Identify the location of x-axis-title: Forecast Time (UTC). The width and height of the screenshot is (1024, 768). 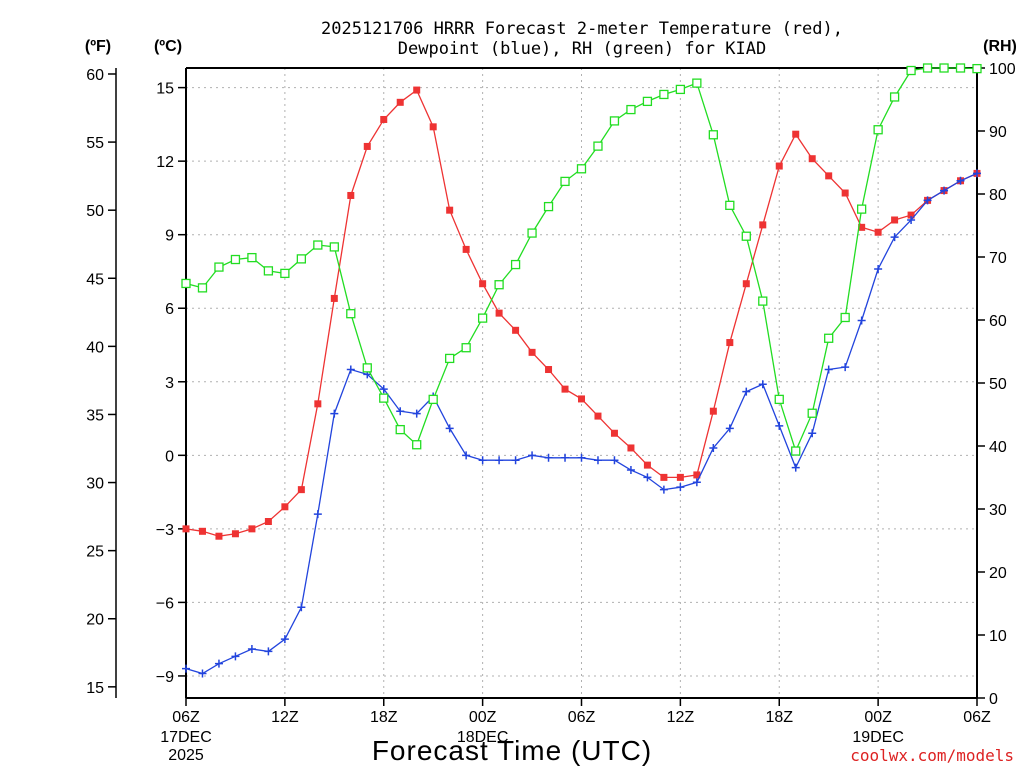
(512, 750).